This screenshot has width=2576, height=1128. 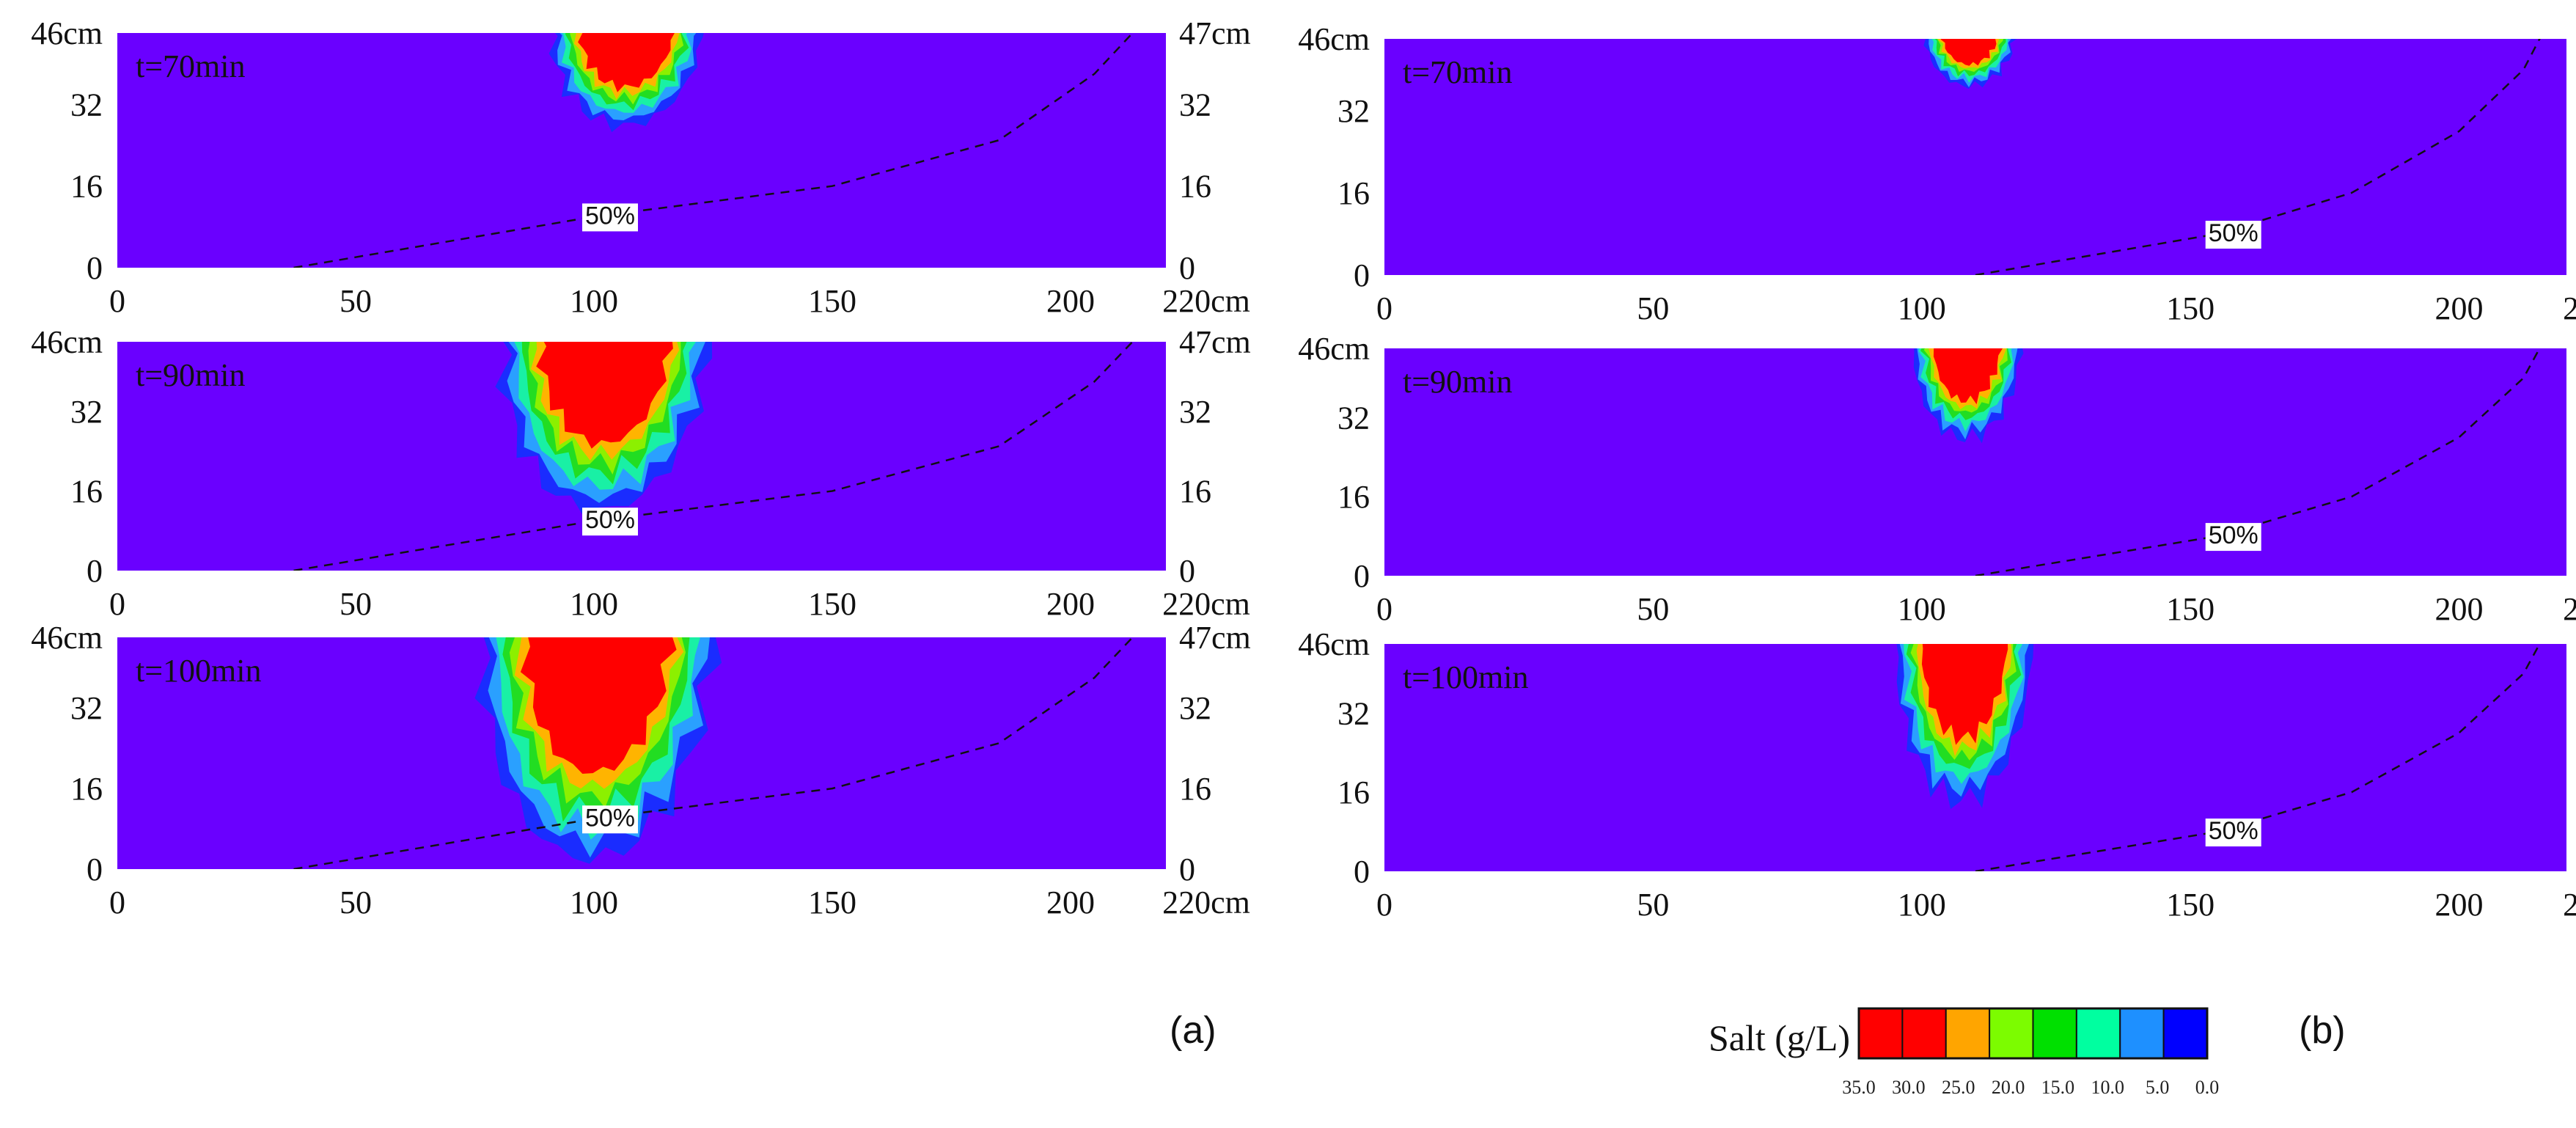 I want to click on colorbar-legend: Salt (g/L) 35.0 30.0 25.0 20.0 15.0 10.0 5.0 0.0, so click(x=1964, y=1052).